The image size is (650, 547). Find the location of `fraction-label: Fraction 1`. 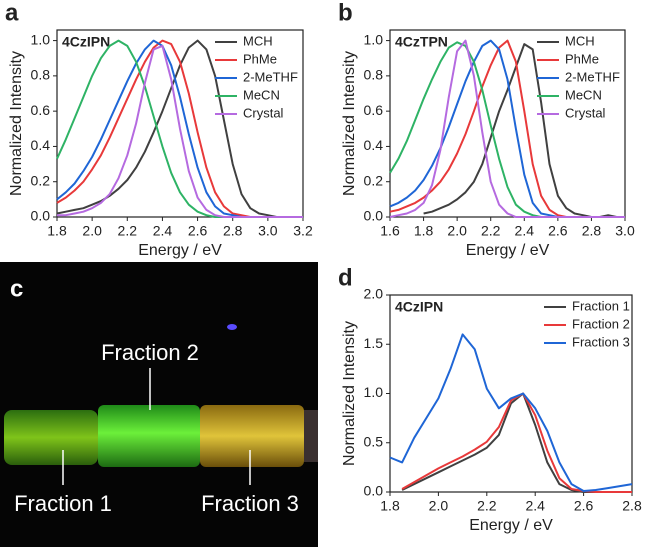

fraction-label: Fraction 1 is located at coordinates (63, 503).